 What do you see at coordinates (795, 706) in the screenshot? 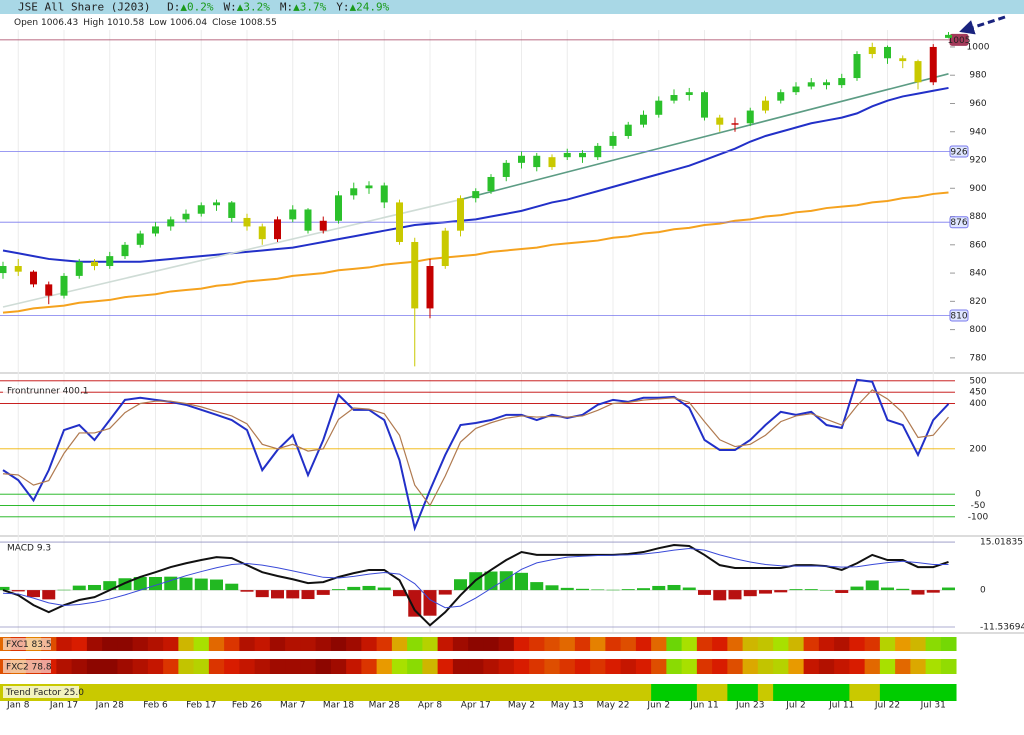
I see `x-tick-label: Jul 2` at bounding box center [795, 706].